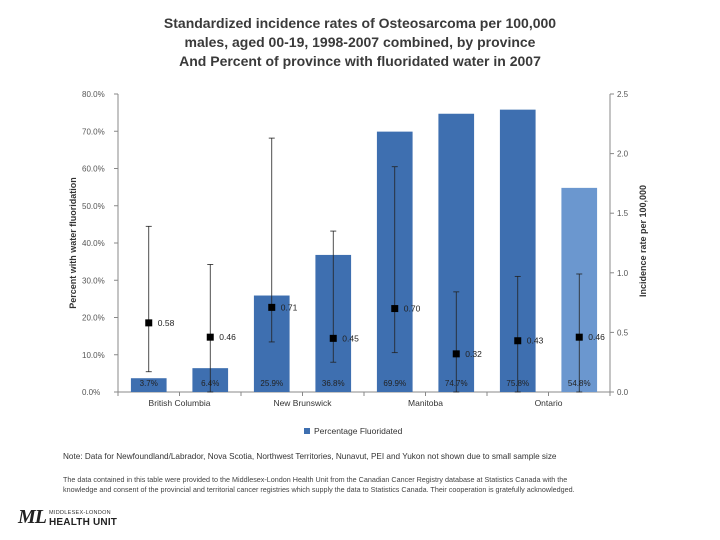 This screenshot has width=720, height=540. Describe the element at coordinates (425, 403) in the screenshot. I see `x-category-label: Manitoba` at that location.